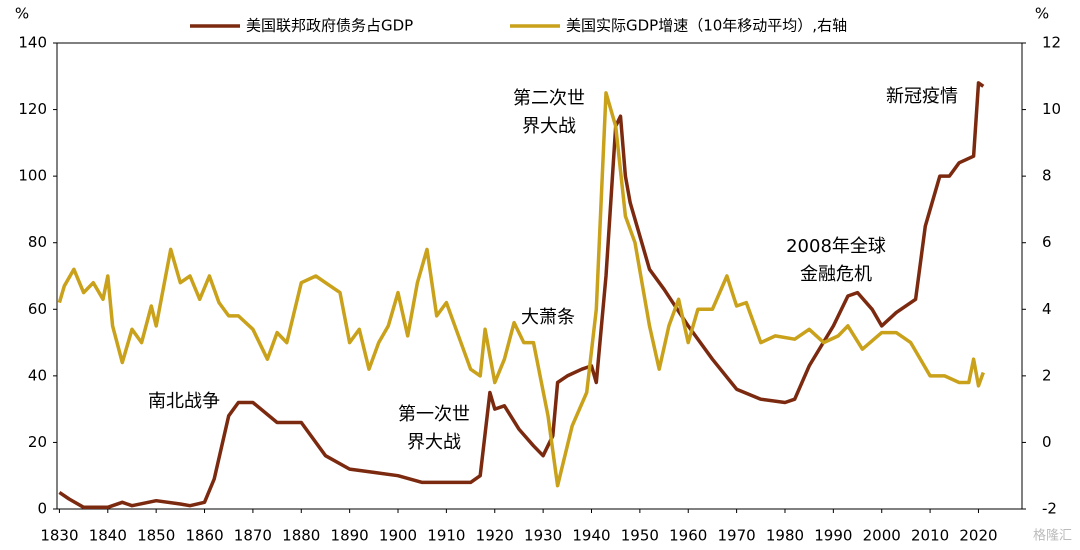  I want to click on annotation: 第二次世, so click(549, 98).